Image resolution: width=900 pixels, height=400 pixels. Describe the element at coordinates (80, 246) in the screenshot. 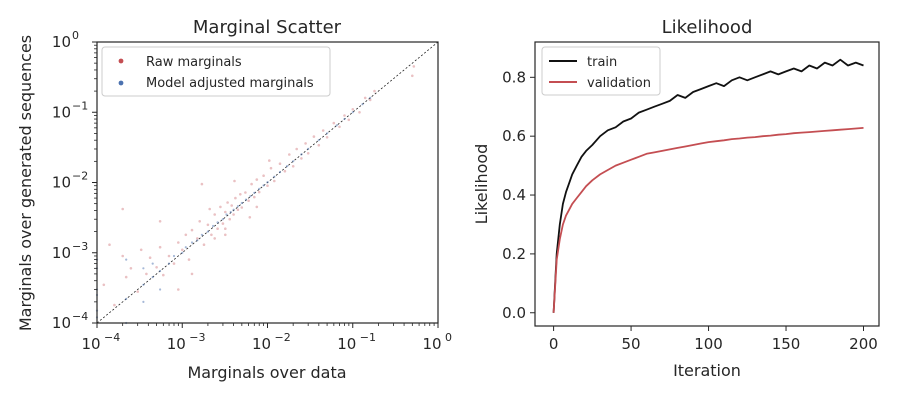

I see `scatter-y-tick-exponent: −3` at that location.